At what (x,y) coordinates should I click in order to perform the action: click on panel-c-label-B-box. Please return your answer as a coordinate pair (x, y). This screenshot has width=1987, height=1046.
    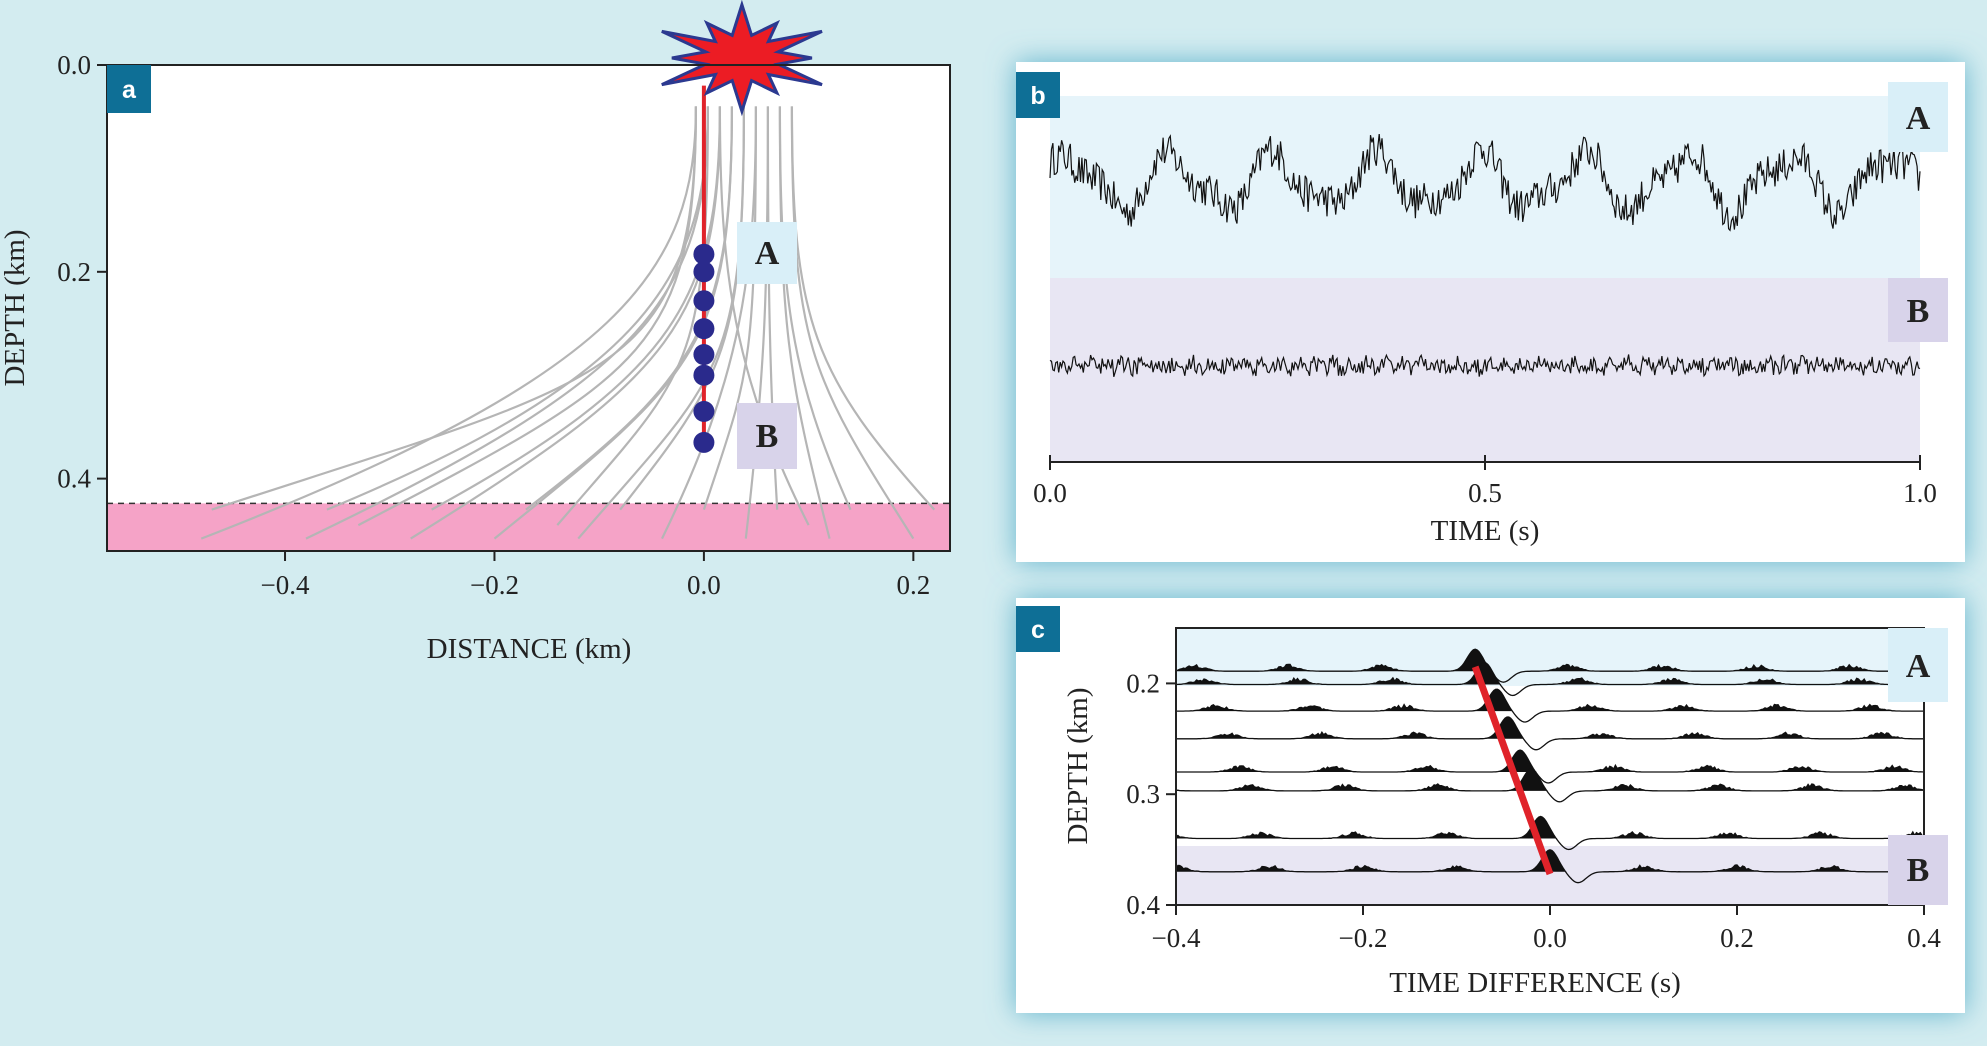
    Looking at the image, I should click on (1918, 870).